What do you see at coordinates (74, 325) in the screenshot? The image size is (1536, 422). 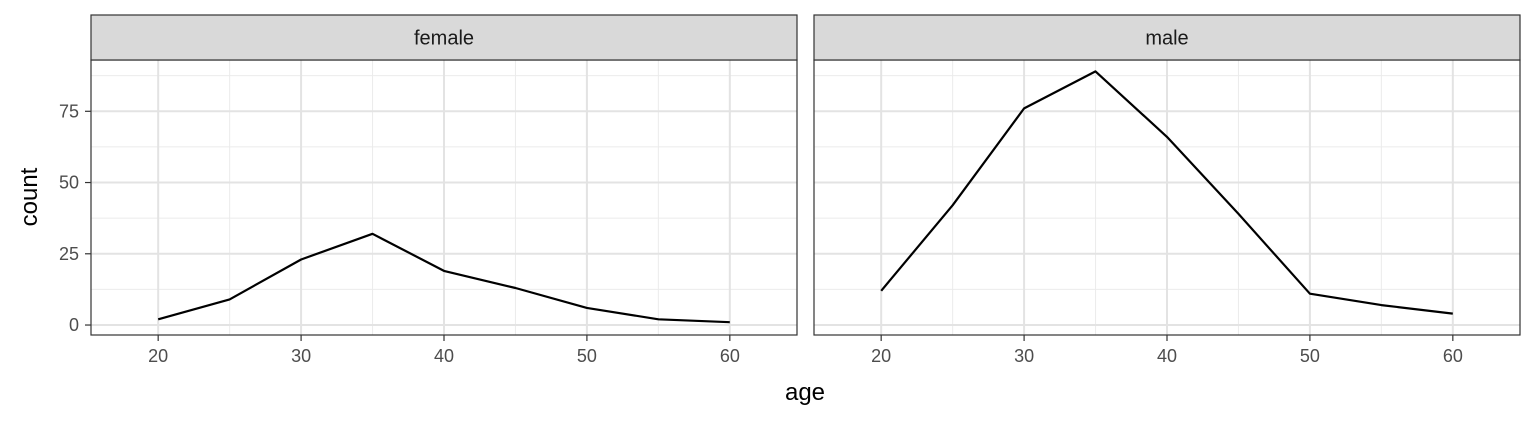 I see `y-tick-label: 0` at bounding box center [74, 325].